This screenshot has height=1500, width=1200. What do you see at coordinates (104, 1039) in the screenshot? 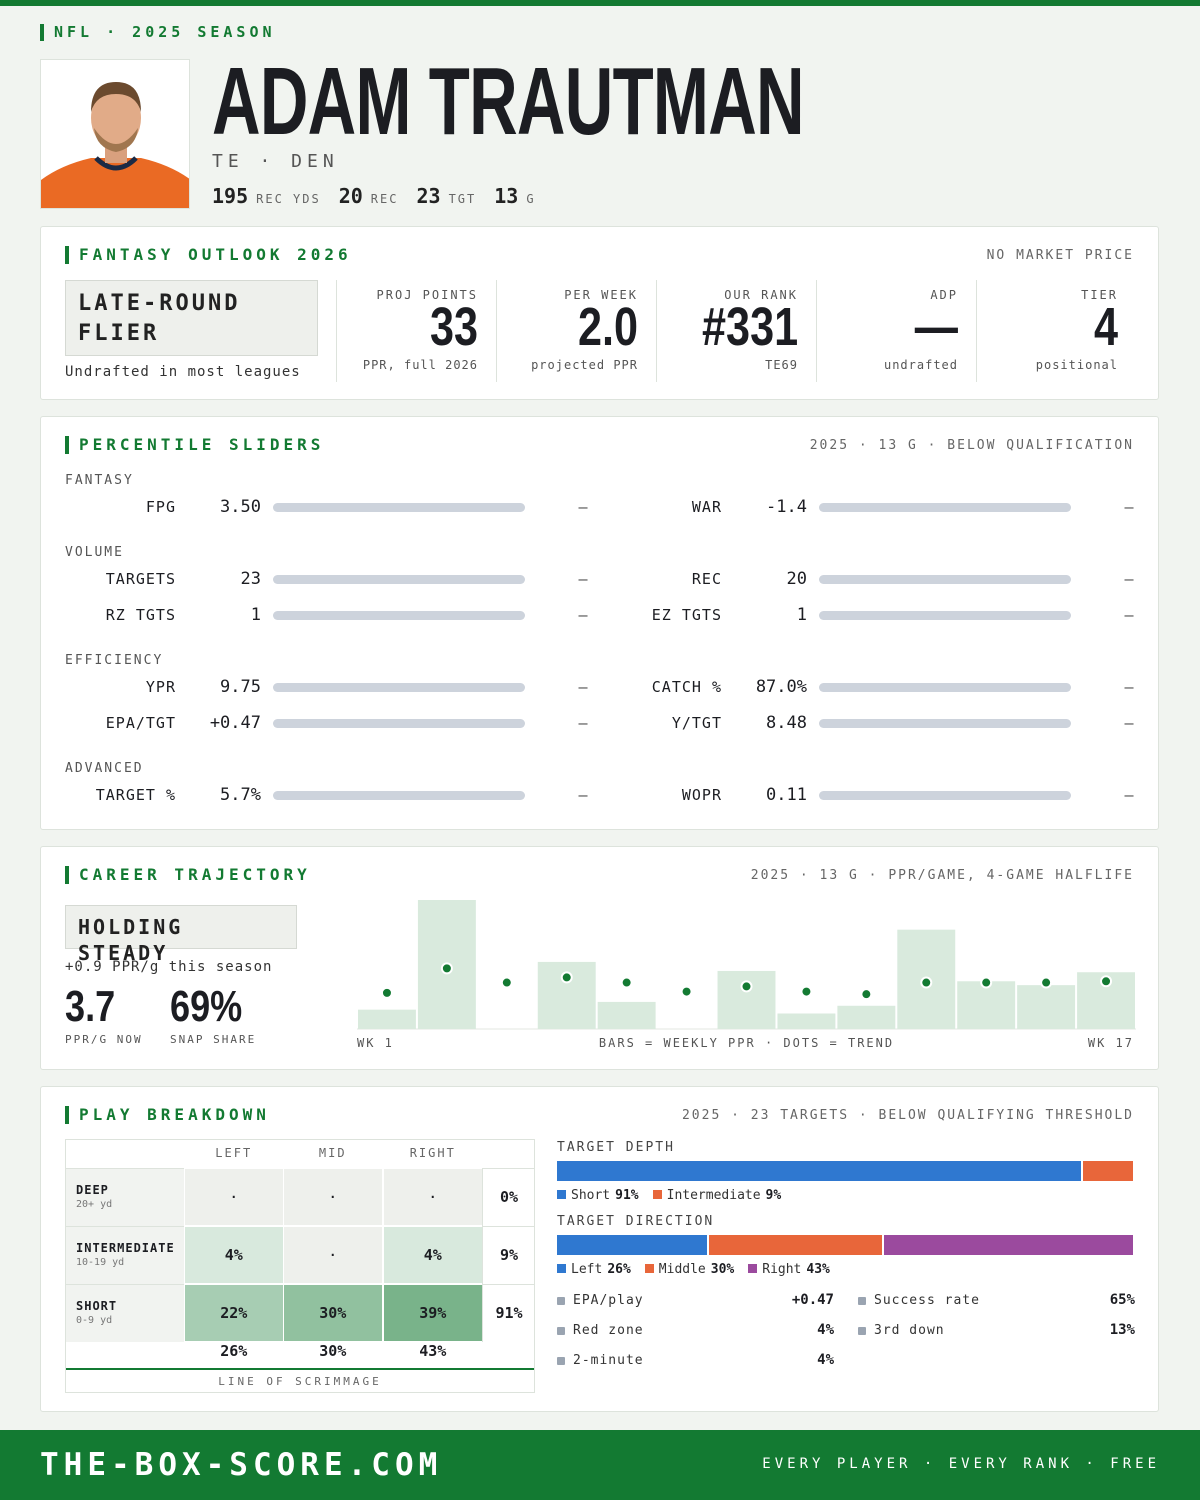
I see `big-label: PPR/G NOW` at bounding box center [104, 1039].